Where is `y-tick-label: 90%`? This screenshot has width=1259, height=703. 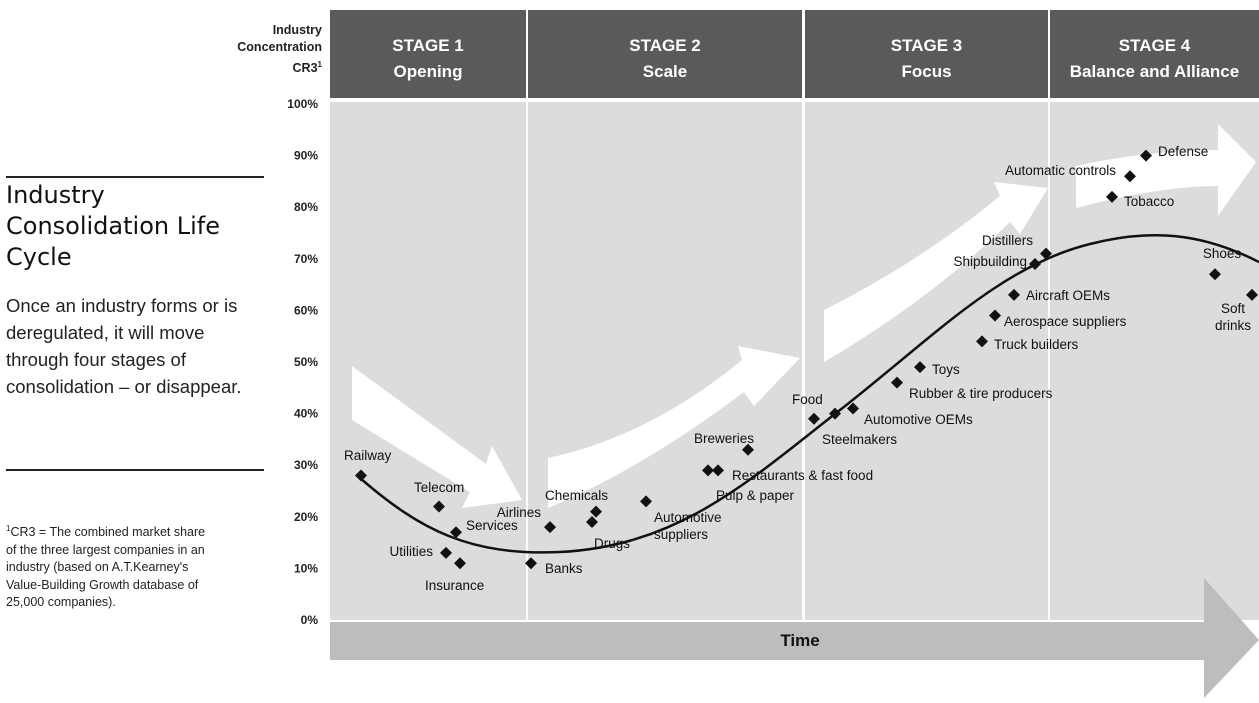 y-tick-label: 90% is located at coordinates (306, 156).